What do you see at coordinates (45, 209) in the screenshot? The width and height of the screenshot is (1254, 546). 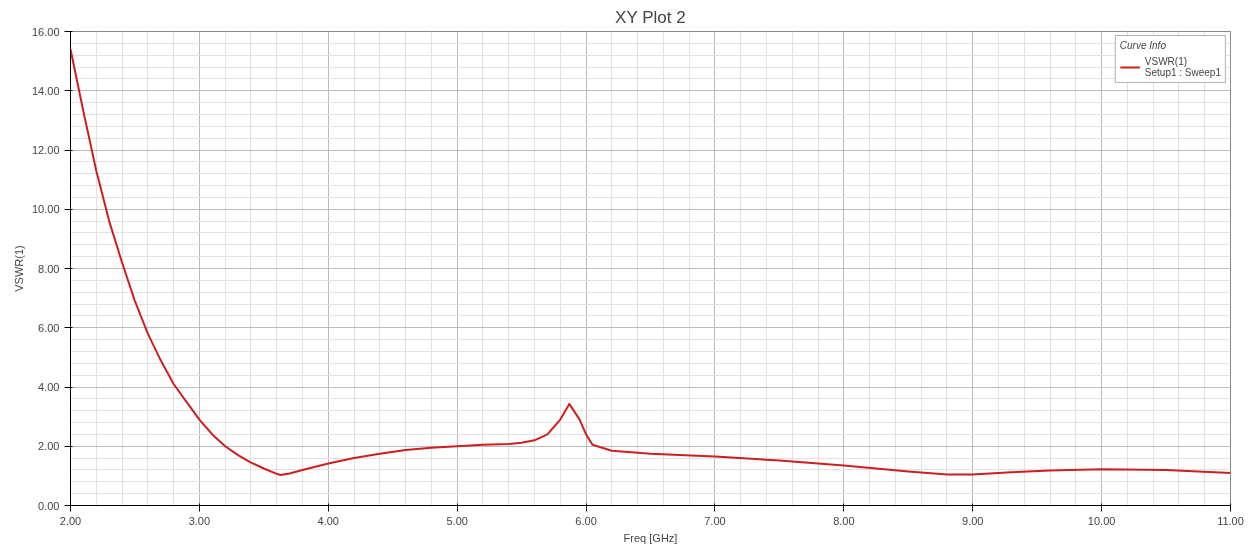 I see `y-tick-label: 10.00` at bounding box center [45, 209].